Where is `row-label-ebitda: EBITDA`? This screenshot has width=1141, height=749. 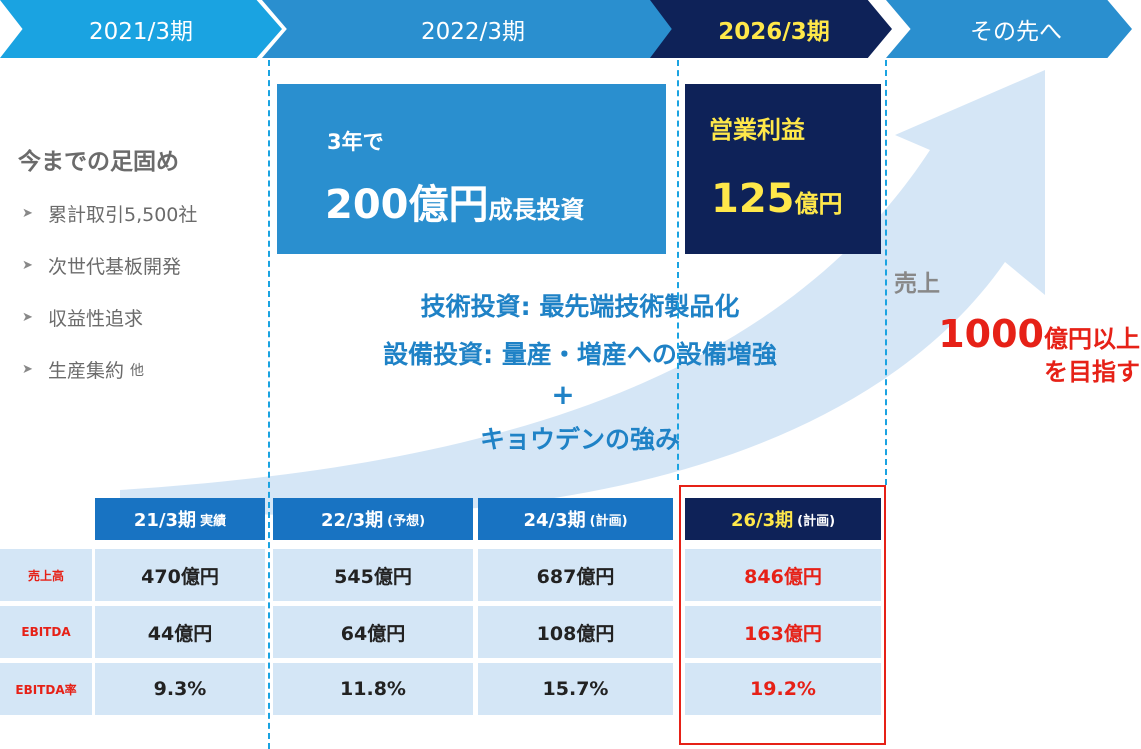 row-label-ebitda: EBITDA is located at coordinates (46, 632).